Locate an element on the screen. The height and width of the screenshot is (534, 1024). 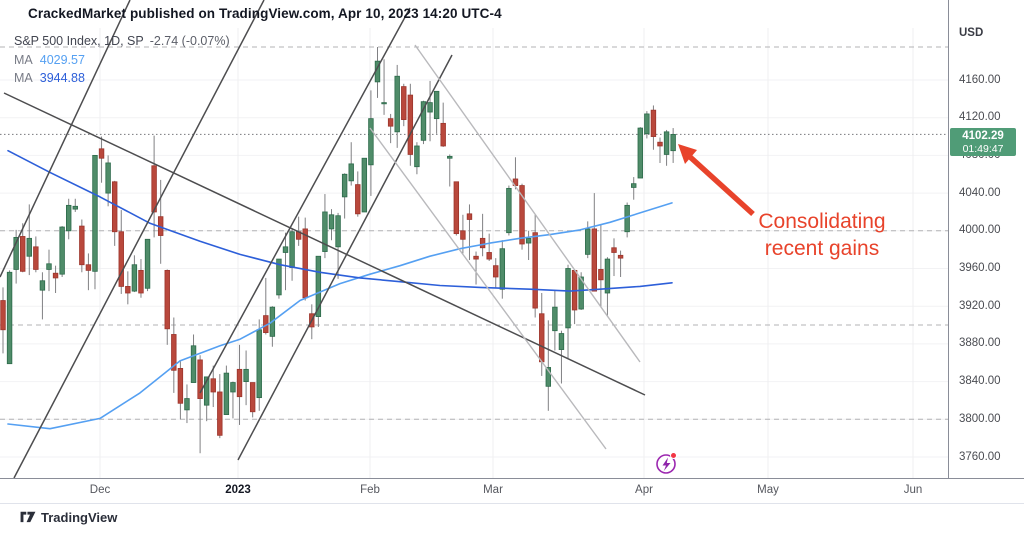
notification-dot is located at coordinates (673, 455).